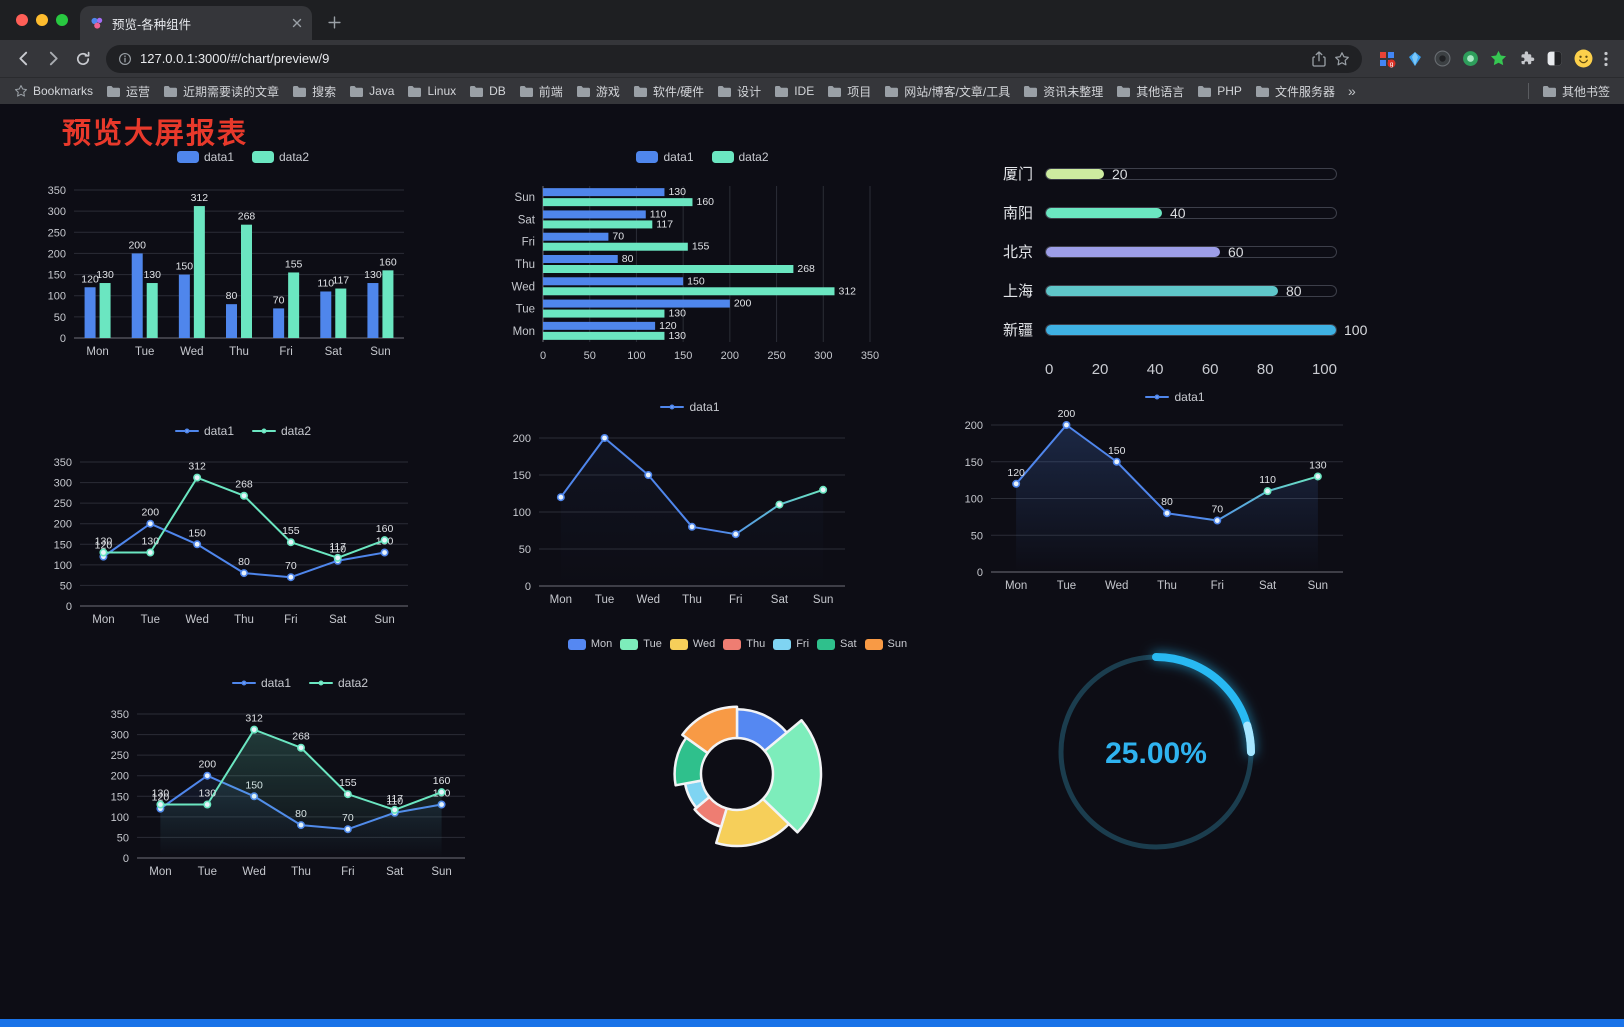 This screenshot has height=1027, width=1624. I want to click on legend-item-Wed: Wed, so click(692, 644).